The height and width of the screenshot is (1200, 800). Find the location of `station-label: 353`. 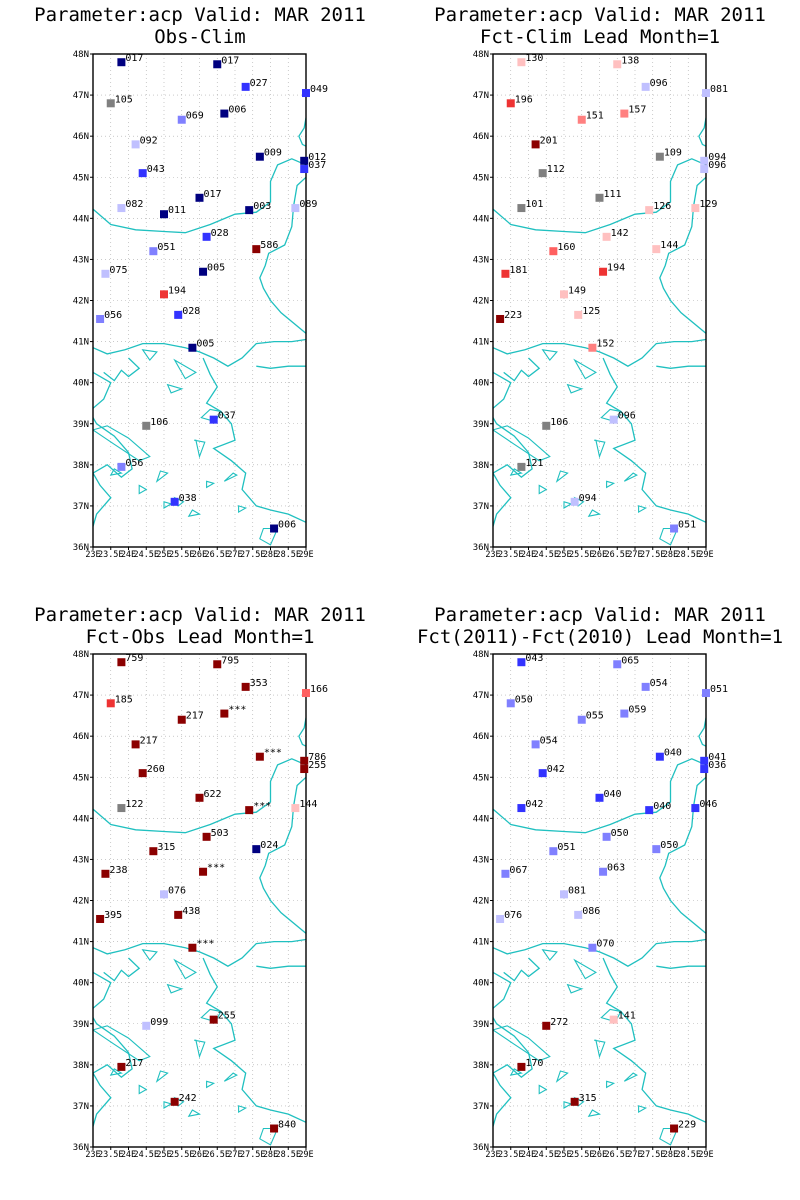

station-label: 353 is located at coordinates (259, 683).